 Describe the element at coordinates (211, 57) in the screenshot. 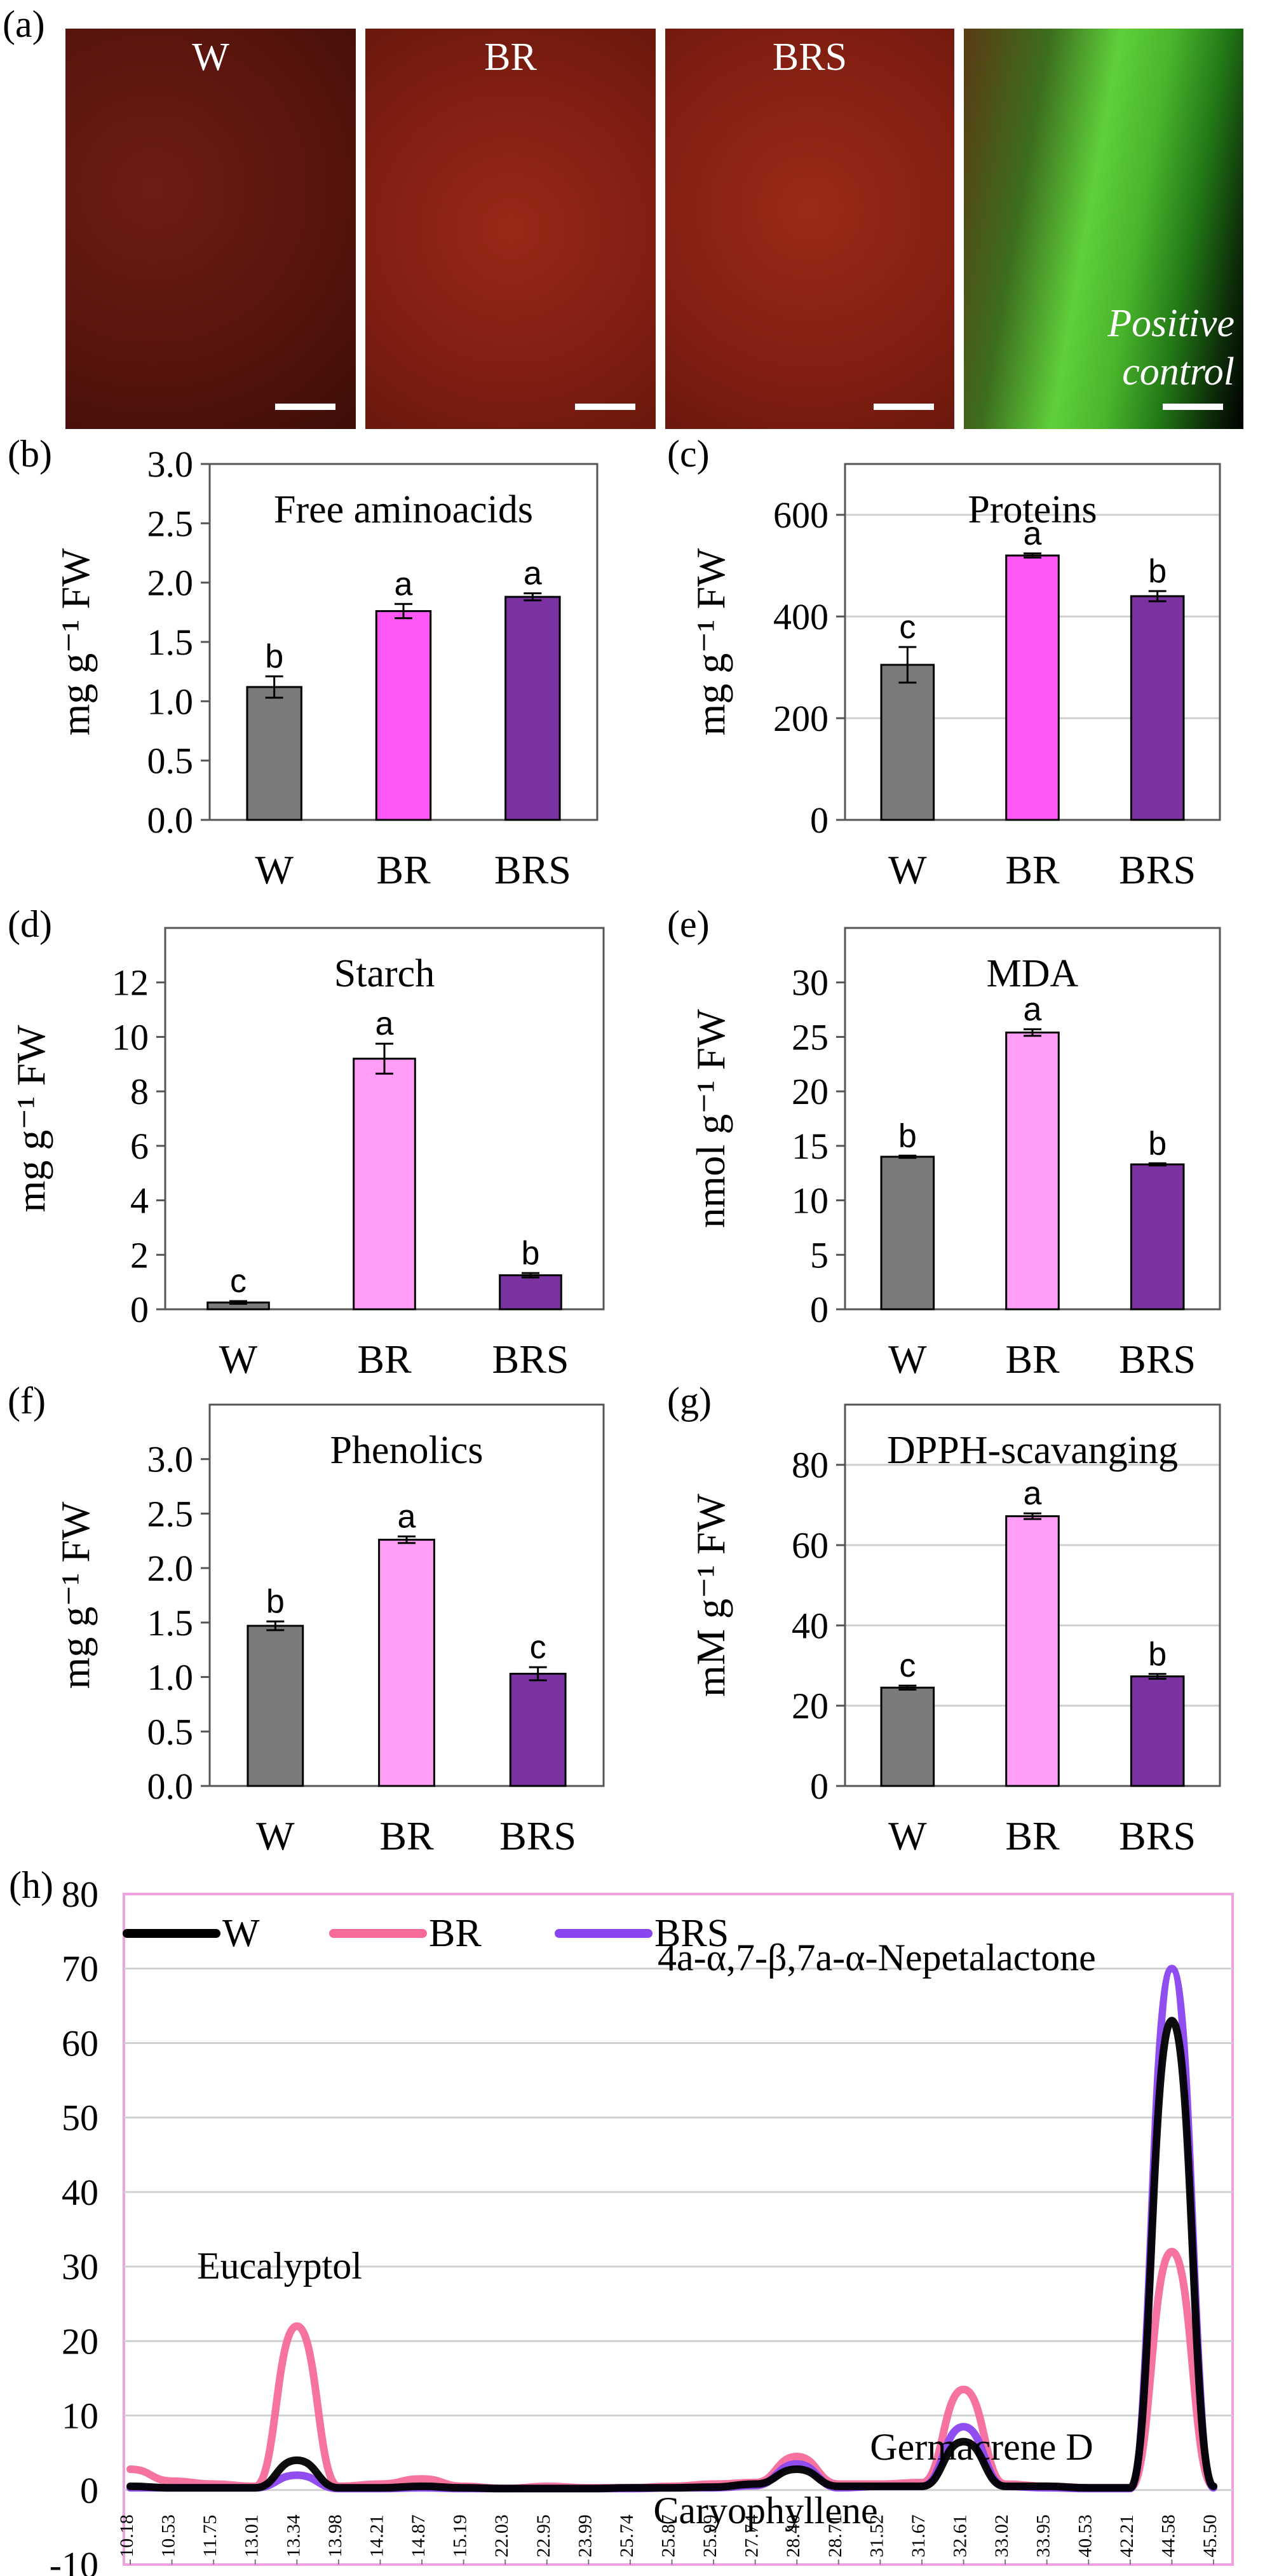

I see `micrograph-label-w: W` at that location.